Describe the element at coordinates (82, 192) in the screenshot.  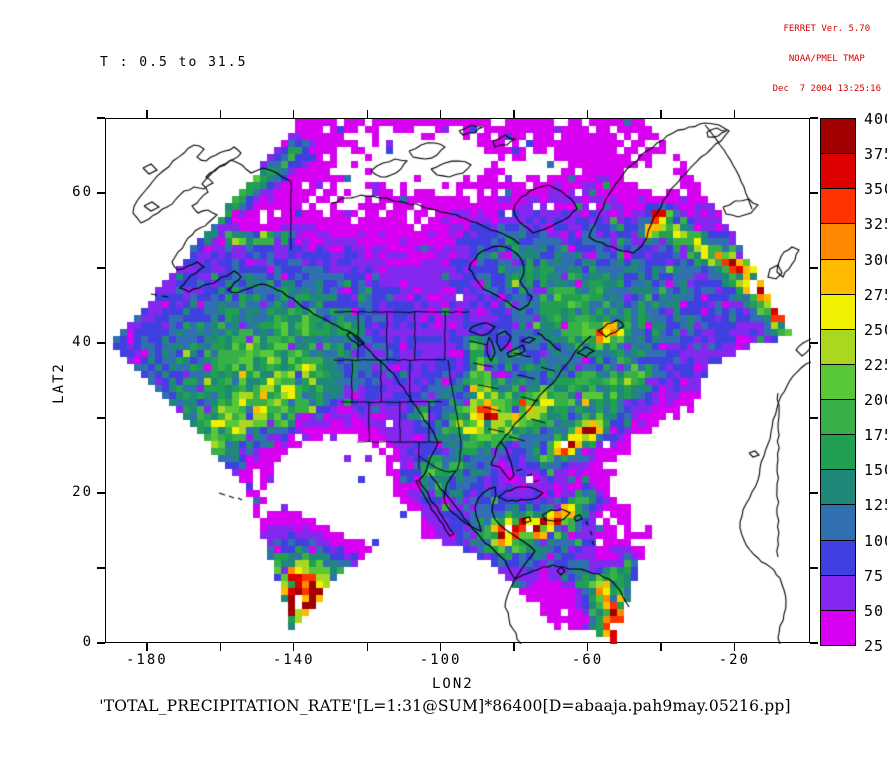
I see `axis-tick-label: 60` at that location.